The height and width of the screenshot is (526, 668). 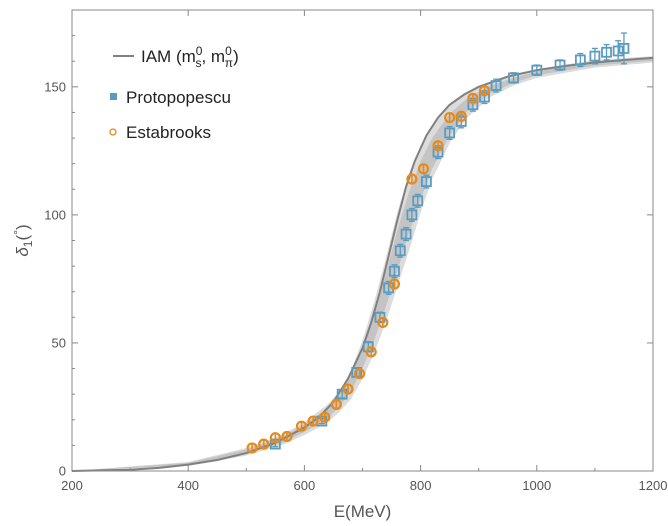 I want to click on x-tick-label: 1000, so click(x=536, y=485).